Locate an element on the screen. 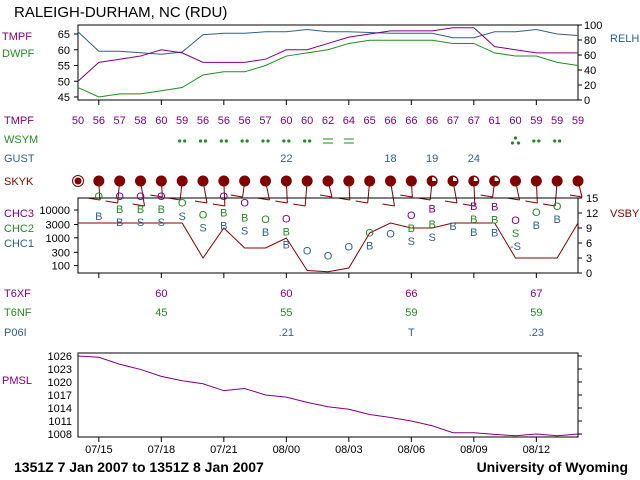 This screenshot has height=480, width=640. rain-shower-icon is located at coordinates (515, 140).